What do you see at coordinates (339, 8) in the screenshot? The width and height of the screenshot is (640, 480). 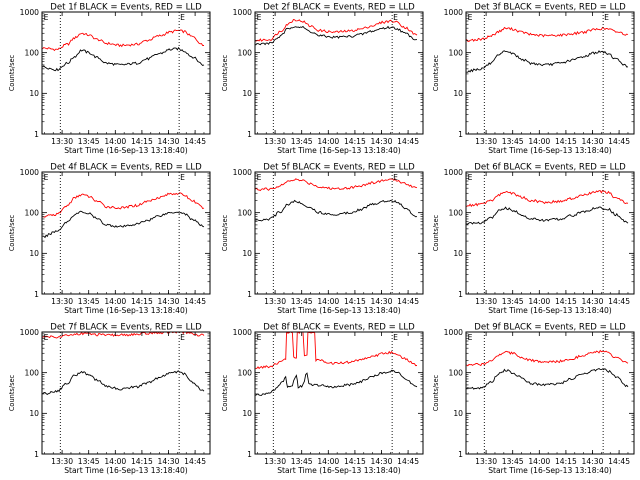 I see `panel-title: Det 2f BLACK = Events, RED = LLD` at bounding box center [339, 8].